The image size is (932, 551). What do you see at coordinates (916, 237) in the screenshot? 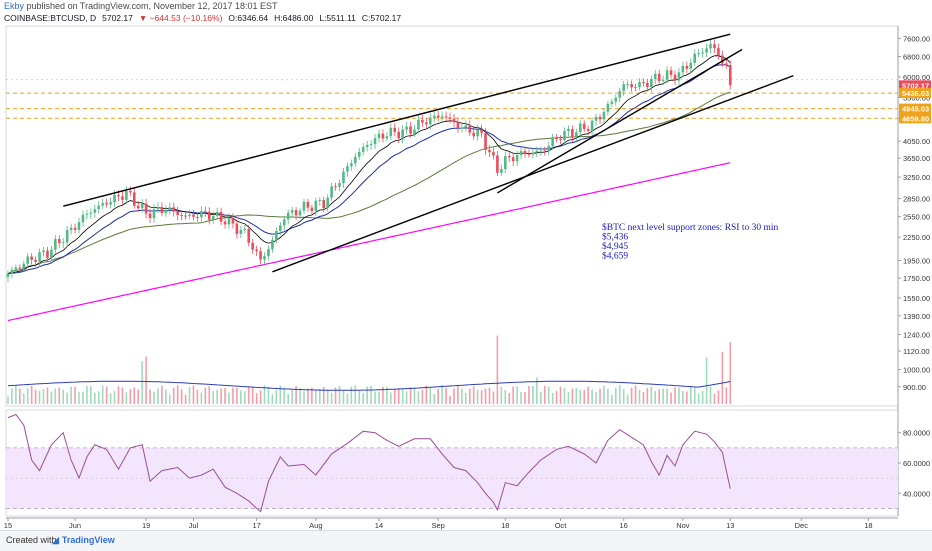
I see `price-tick-label: 2250.00` at bounding box center [916, 237].